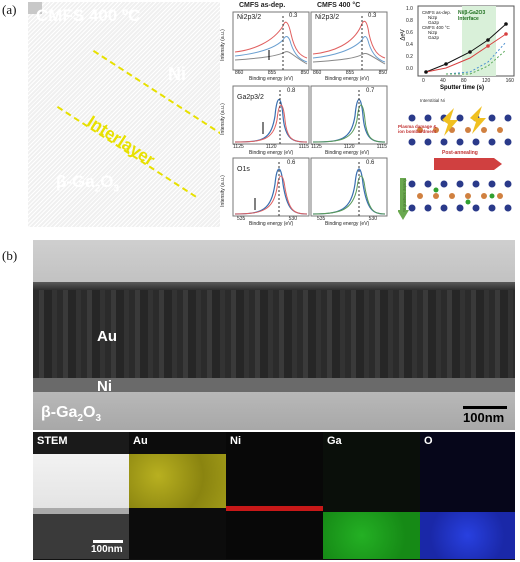 The width and height of the screenshot is (520, 562). Describe the element at coordinates (140, 441) in the screenshot. I see `map-label-au: Au` at that location.